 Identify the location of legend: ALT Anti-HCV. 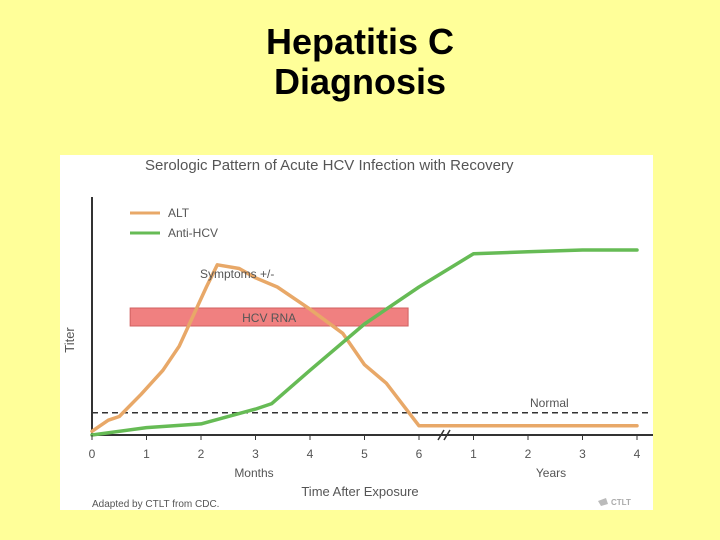
(174, 223).